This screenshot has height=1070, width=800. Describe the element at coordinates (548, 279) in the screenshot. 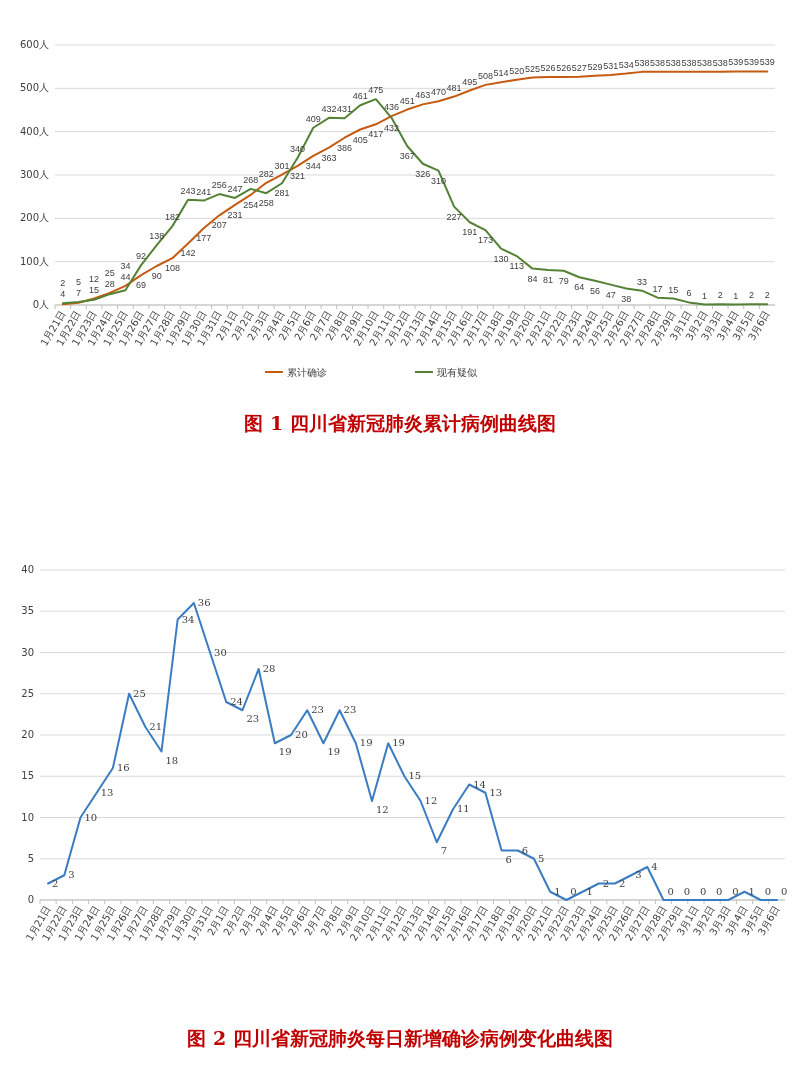

I see `data-label: 81` at that location.